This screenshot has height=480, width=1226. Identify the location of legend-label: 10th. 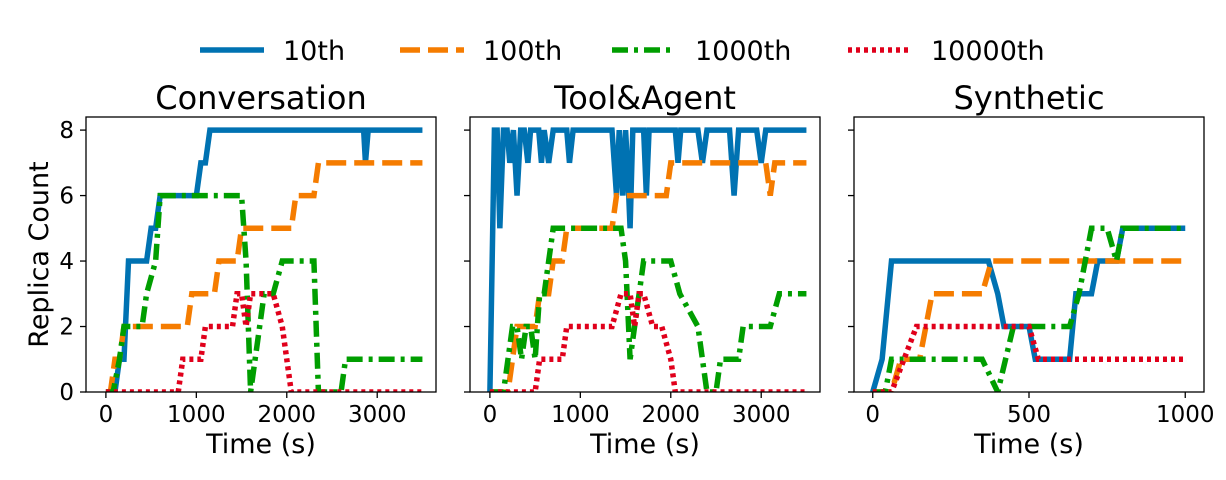
(314, 51).